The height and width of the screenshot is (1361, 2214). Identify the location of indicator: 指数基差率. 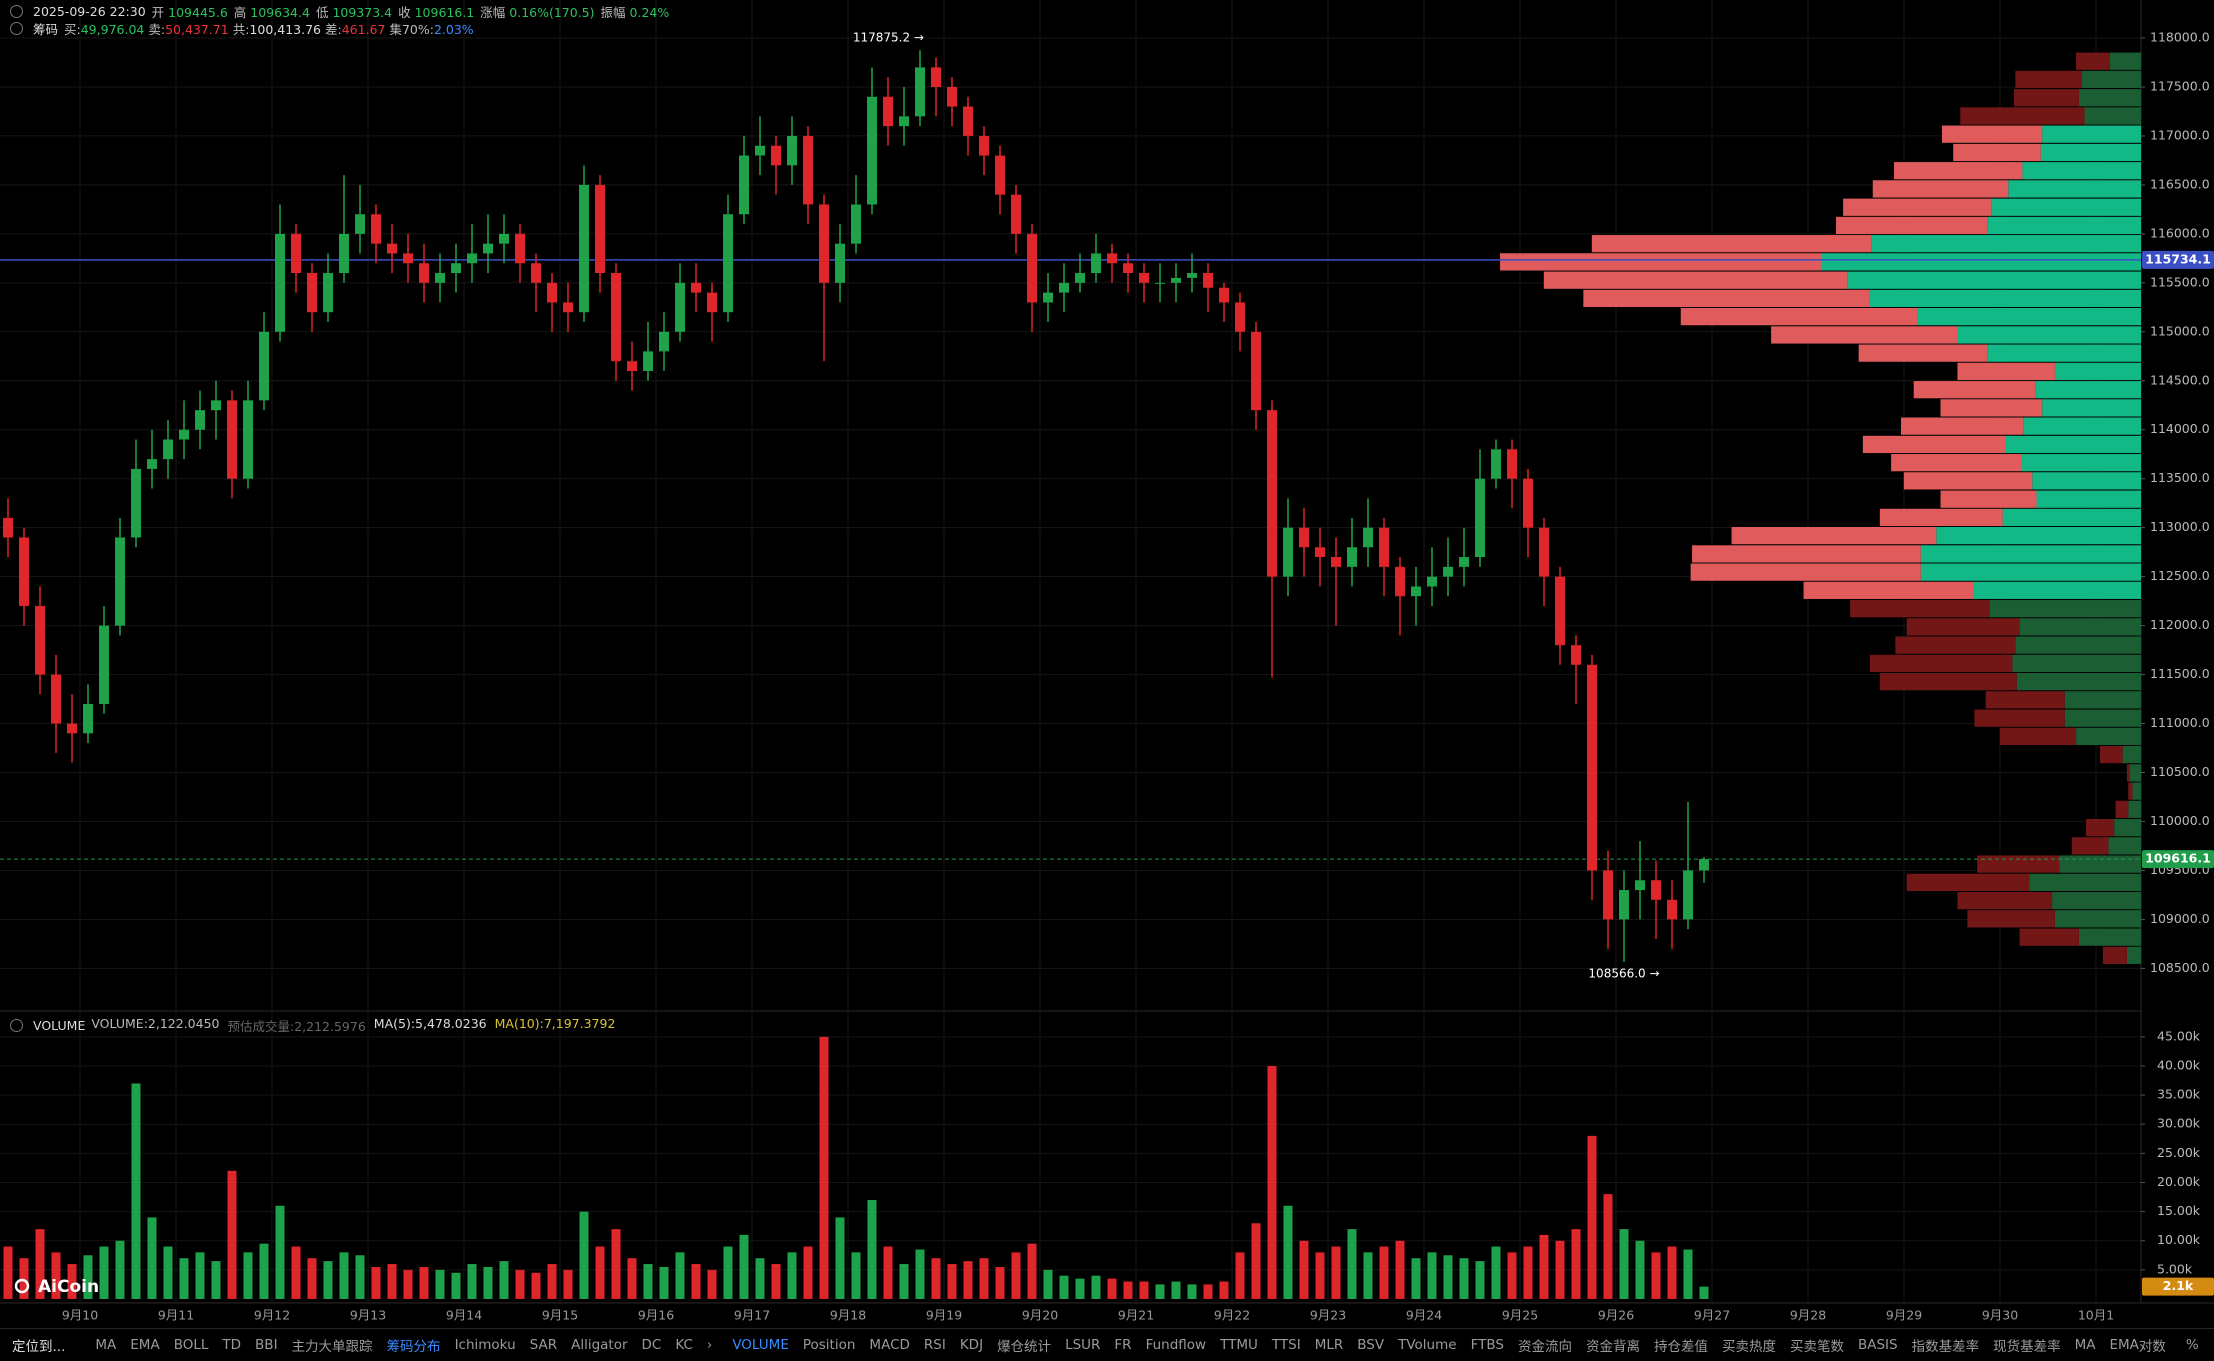
(1945, 1347).